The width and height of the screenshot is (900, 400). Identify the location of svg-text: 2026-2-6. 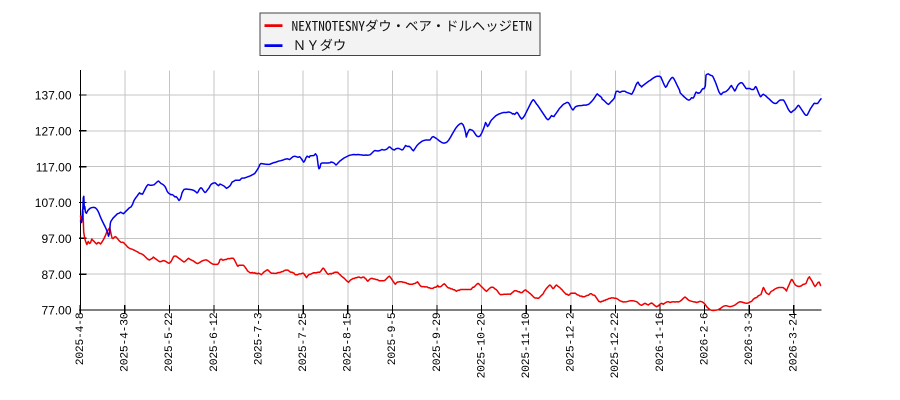
(705, 338).